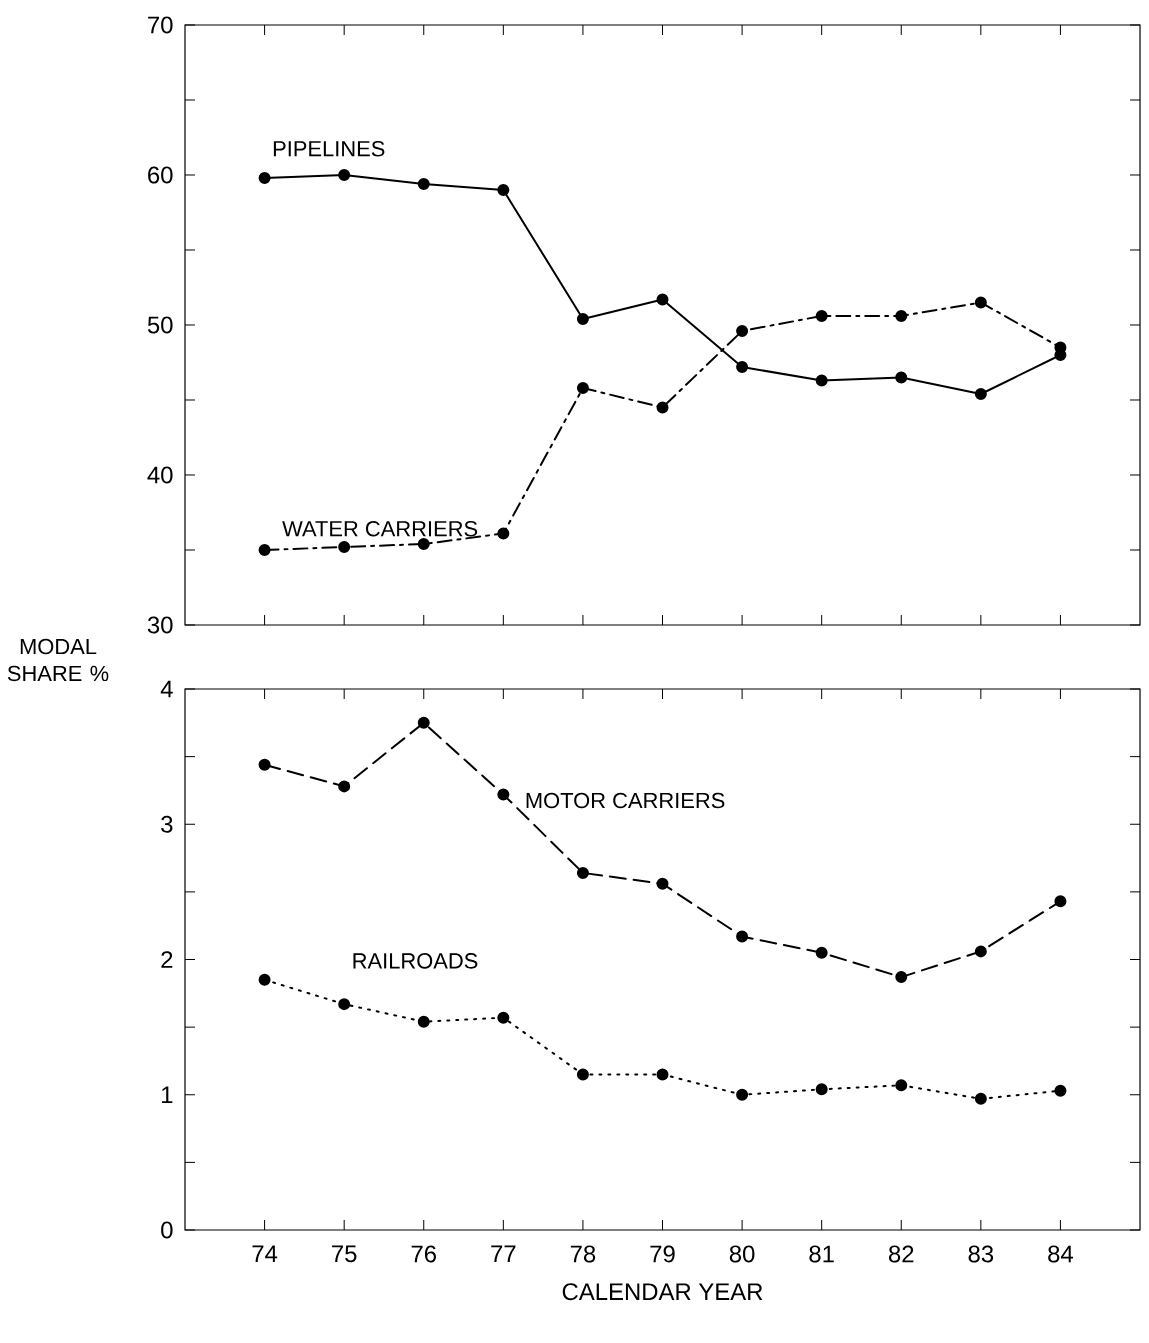 This screenshot has height=1343, width=1149. I want to click on series-label: RAILROADS, so click(415, 961).